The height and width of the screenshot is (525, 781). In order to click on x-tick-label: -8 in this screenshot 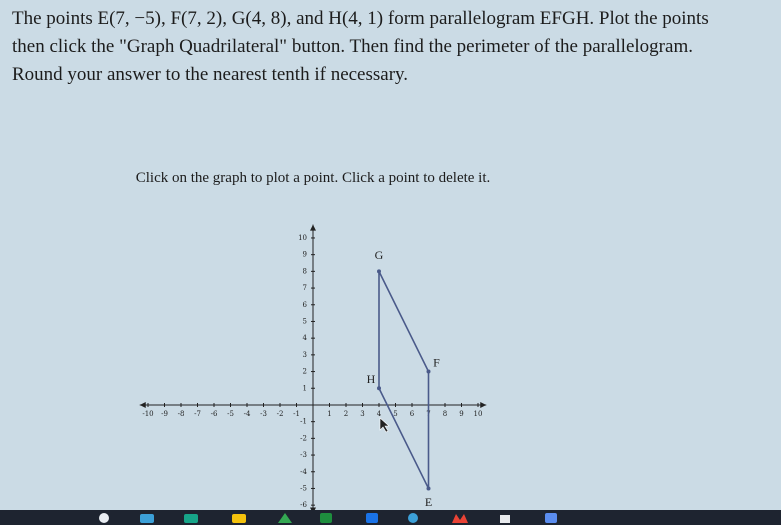, I will do `click(181, 414)`.